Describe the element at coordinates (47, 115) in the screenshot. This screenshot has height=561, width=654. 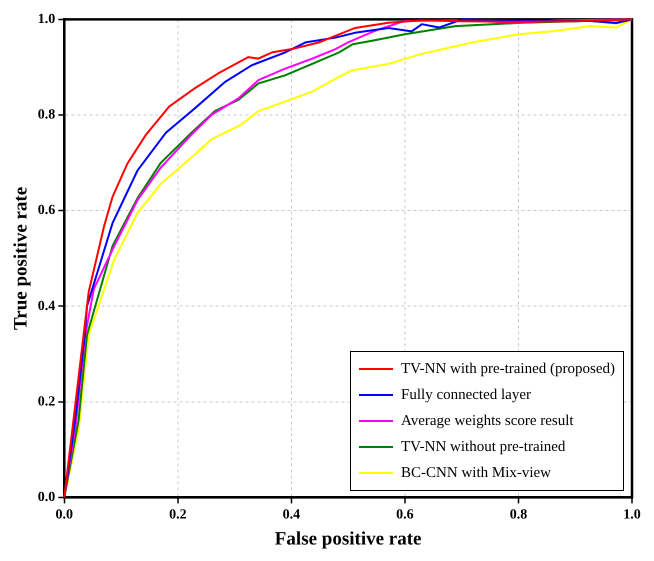
I see `y-tick-label: 0.8` at that location.